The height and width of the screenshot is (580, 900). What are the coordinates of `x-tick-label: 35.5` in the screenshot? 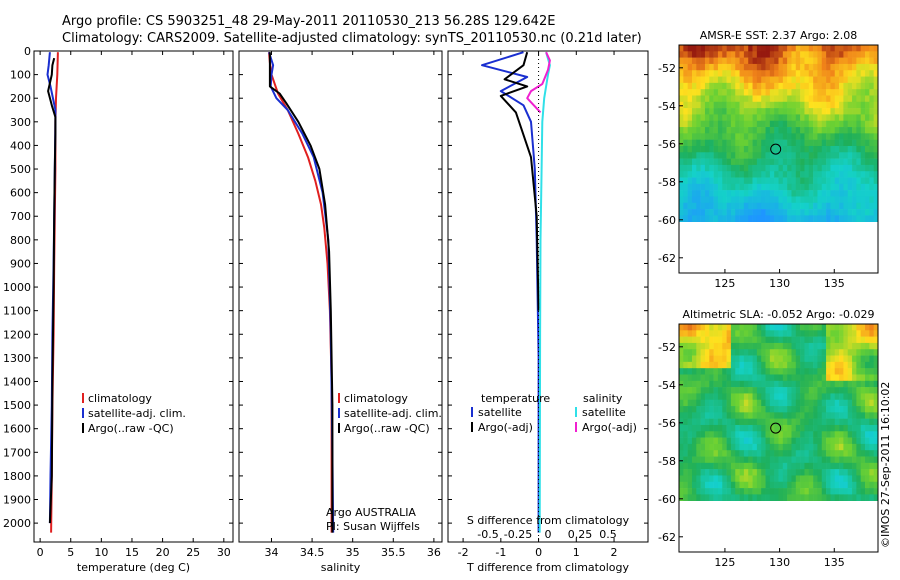 It's located at (393, 552).